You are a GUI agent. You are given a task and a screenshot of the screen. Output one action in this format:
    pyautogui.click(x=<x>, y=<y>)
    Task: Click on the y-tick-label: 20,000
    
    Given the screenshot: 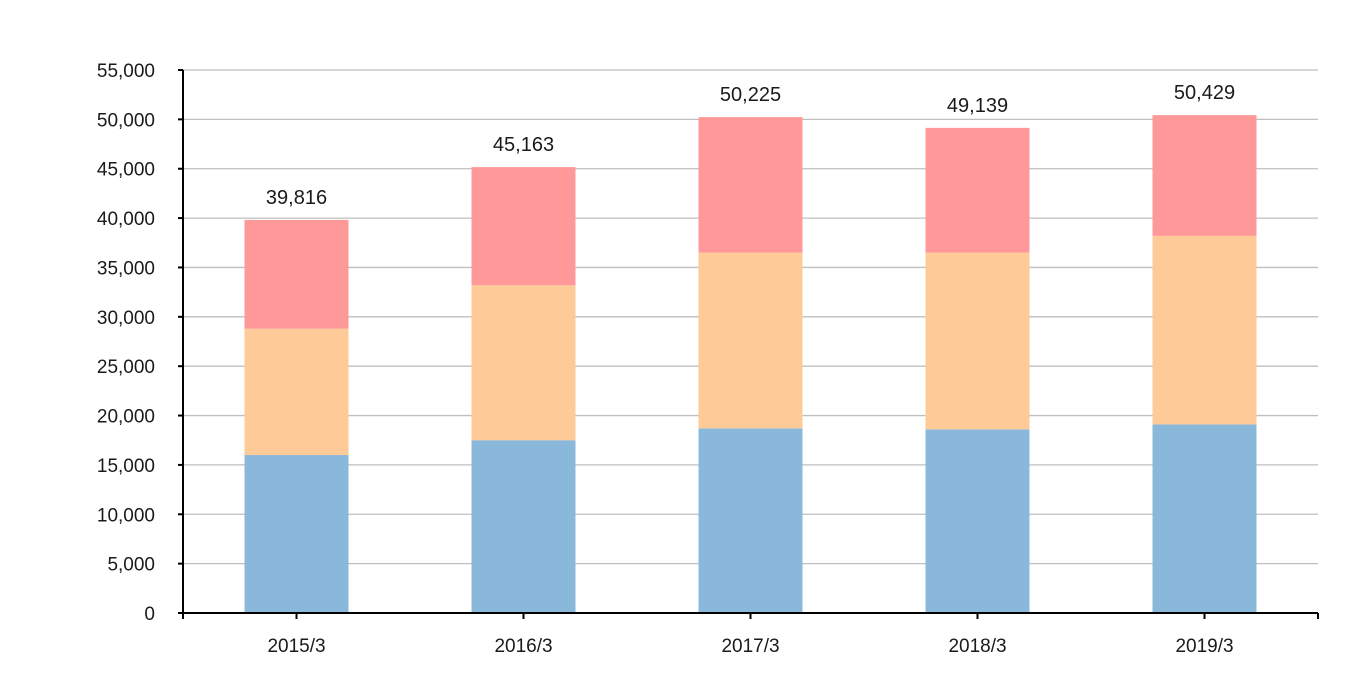 What is the action you would take?
    pyautogui.click(x=126, y=417)
    